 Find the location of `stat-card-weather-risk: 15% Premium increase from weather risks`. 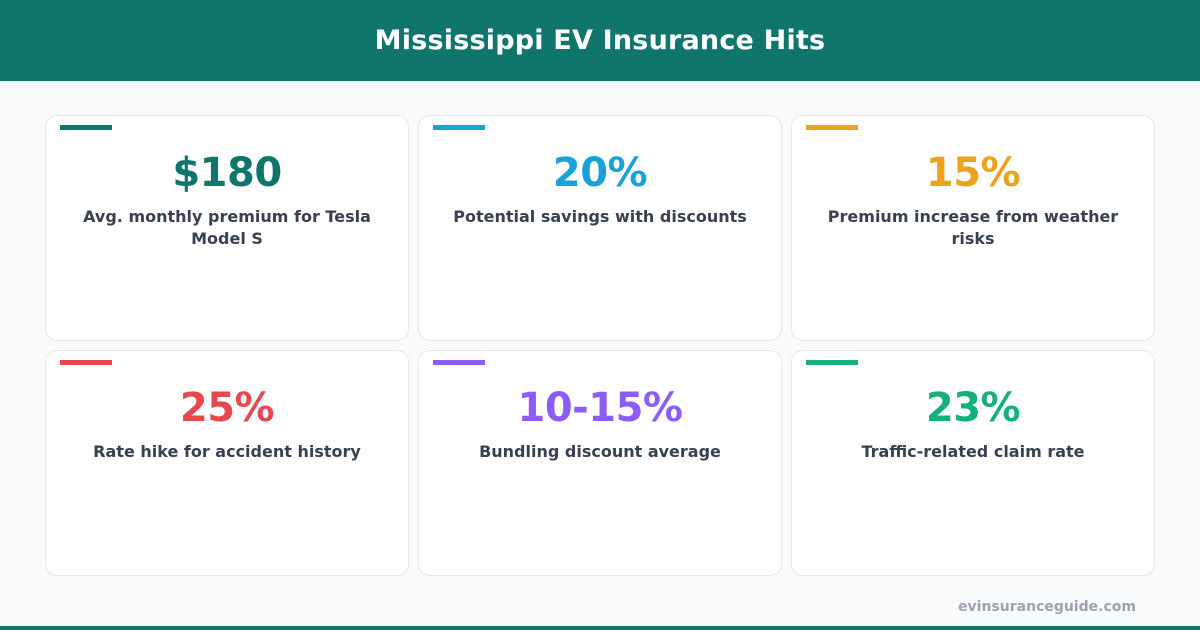

stat-card-weather-risk: 15% Premium increase from weather risks is located at coordinates (973, 228).